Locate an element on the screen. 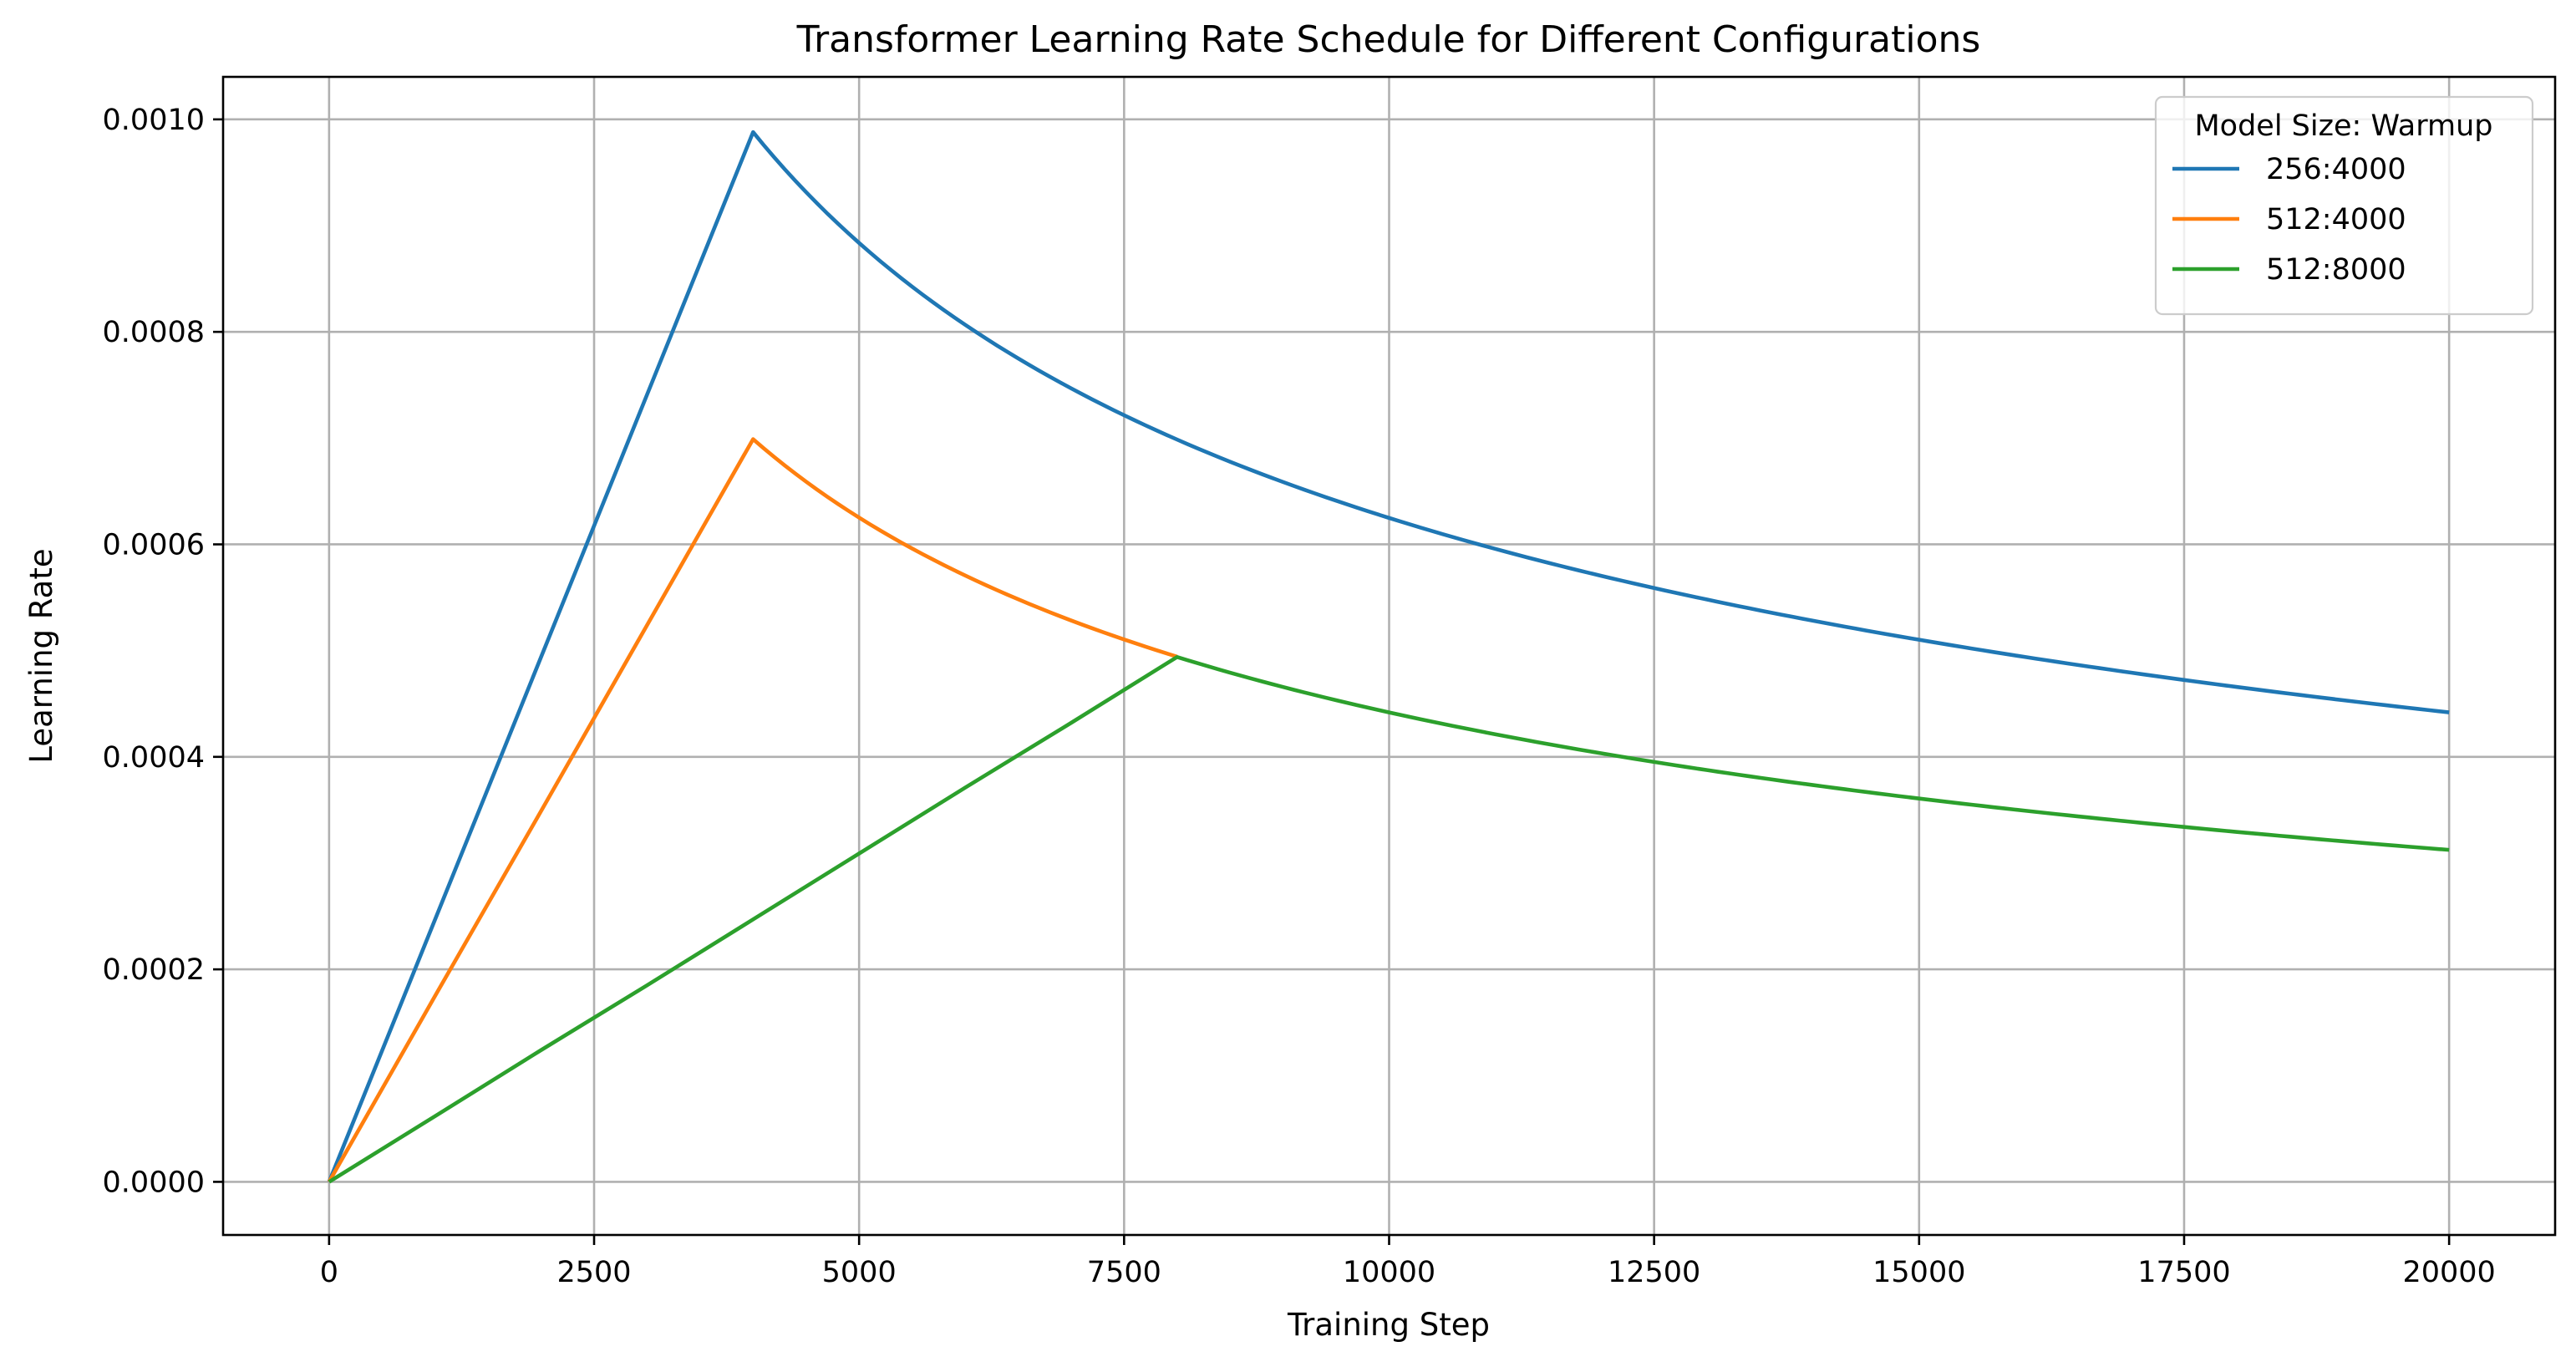 Image resolution: width=2576 pixels, height=1372 pixels. x-tick-label: 20000 is located at coordinates (2448, 1272).